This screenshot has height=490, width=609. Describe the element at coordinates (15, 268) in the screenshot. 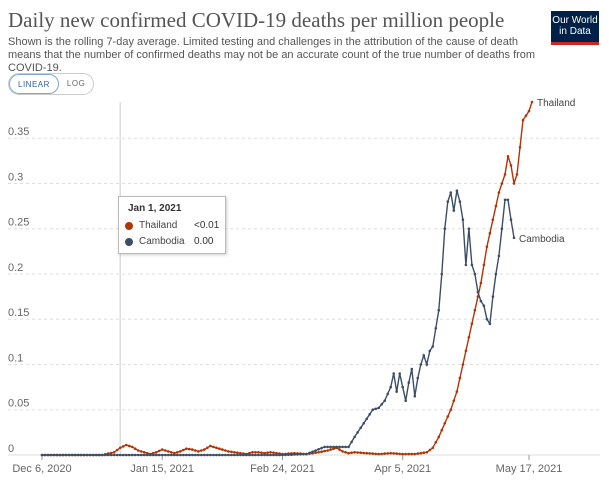

I see `y-tick-label: 0.2` at that location.